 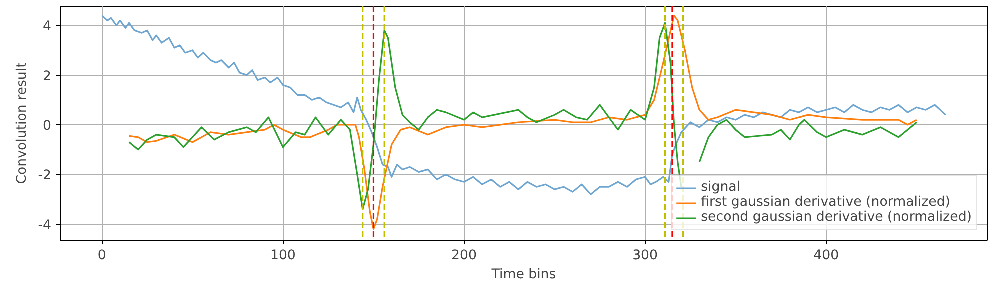 What do you see at coordinates (45, 226) in the screenshot?
I see `y-tick-label: -4` at bounding box center [45, 226].